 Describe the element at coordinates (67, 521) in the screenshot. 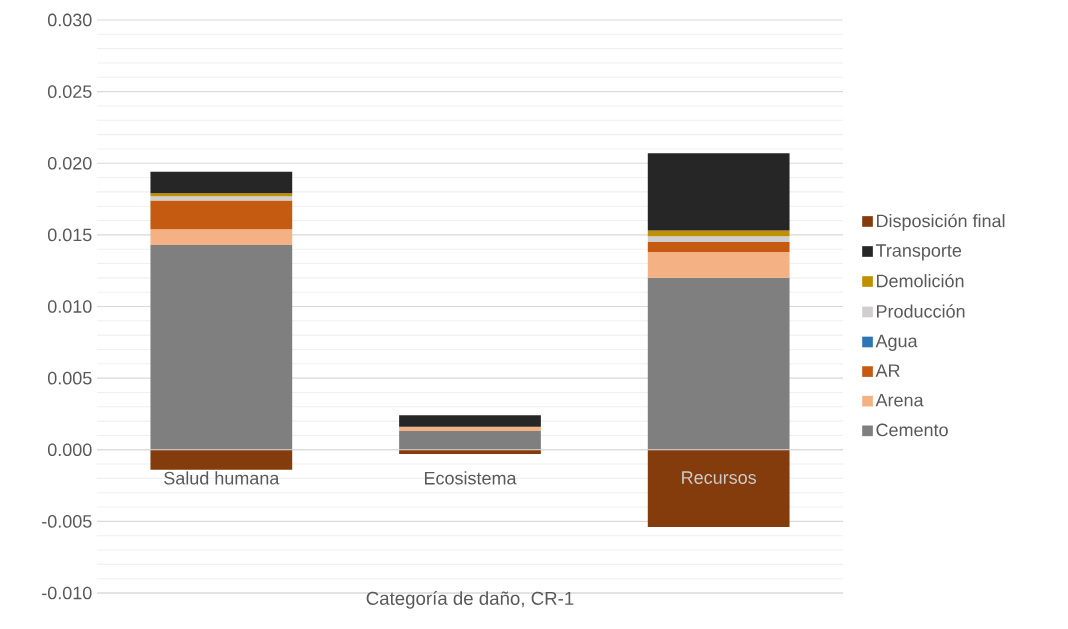

I see `y-tick-label: -0.005` at that location.